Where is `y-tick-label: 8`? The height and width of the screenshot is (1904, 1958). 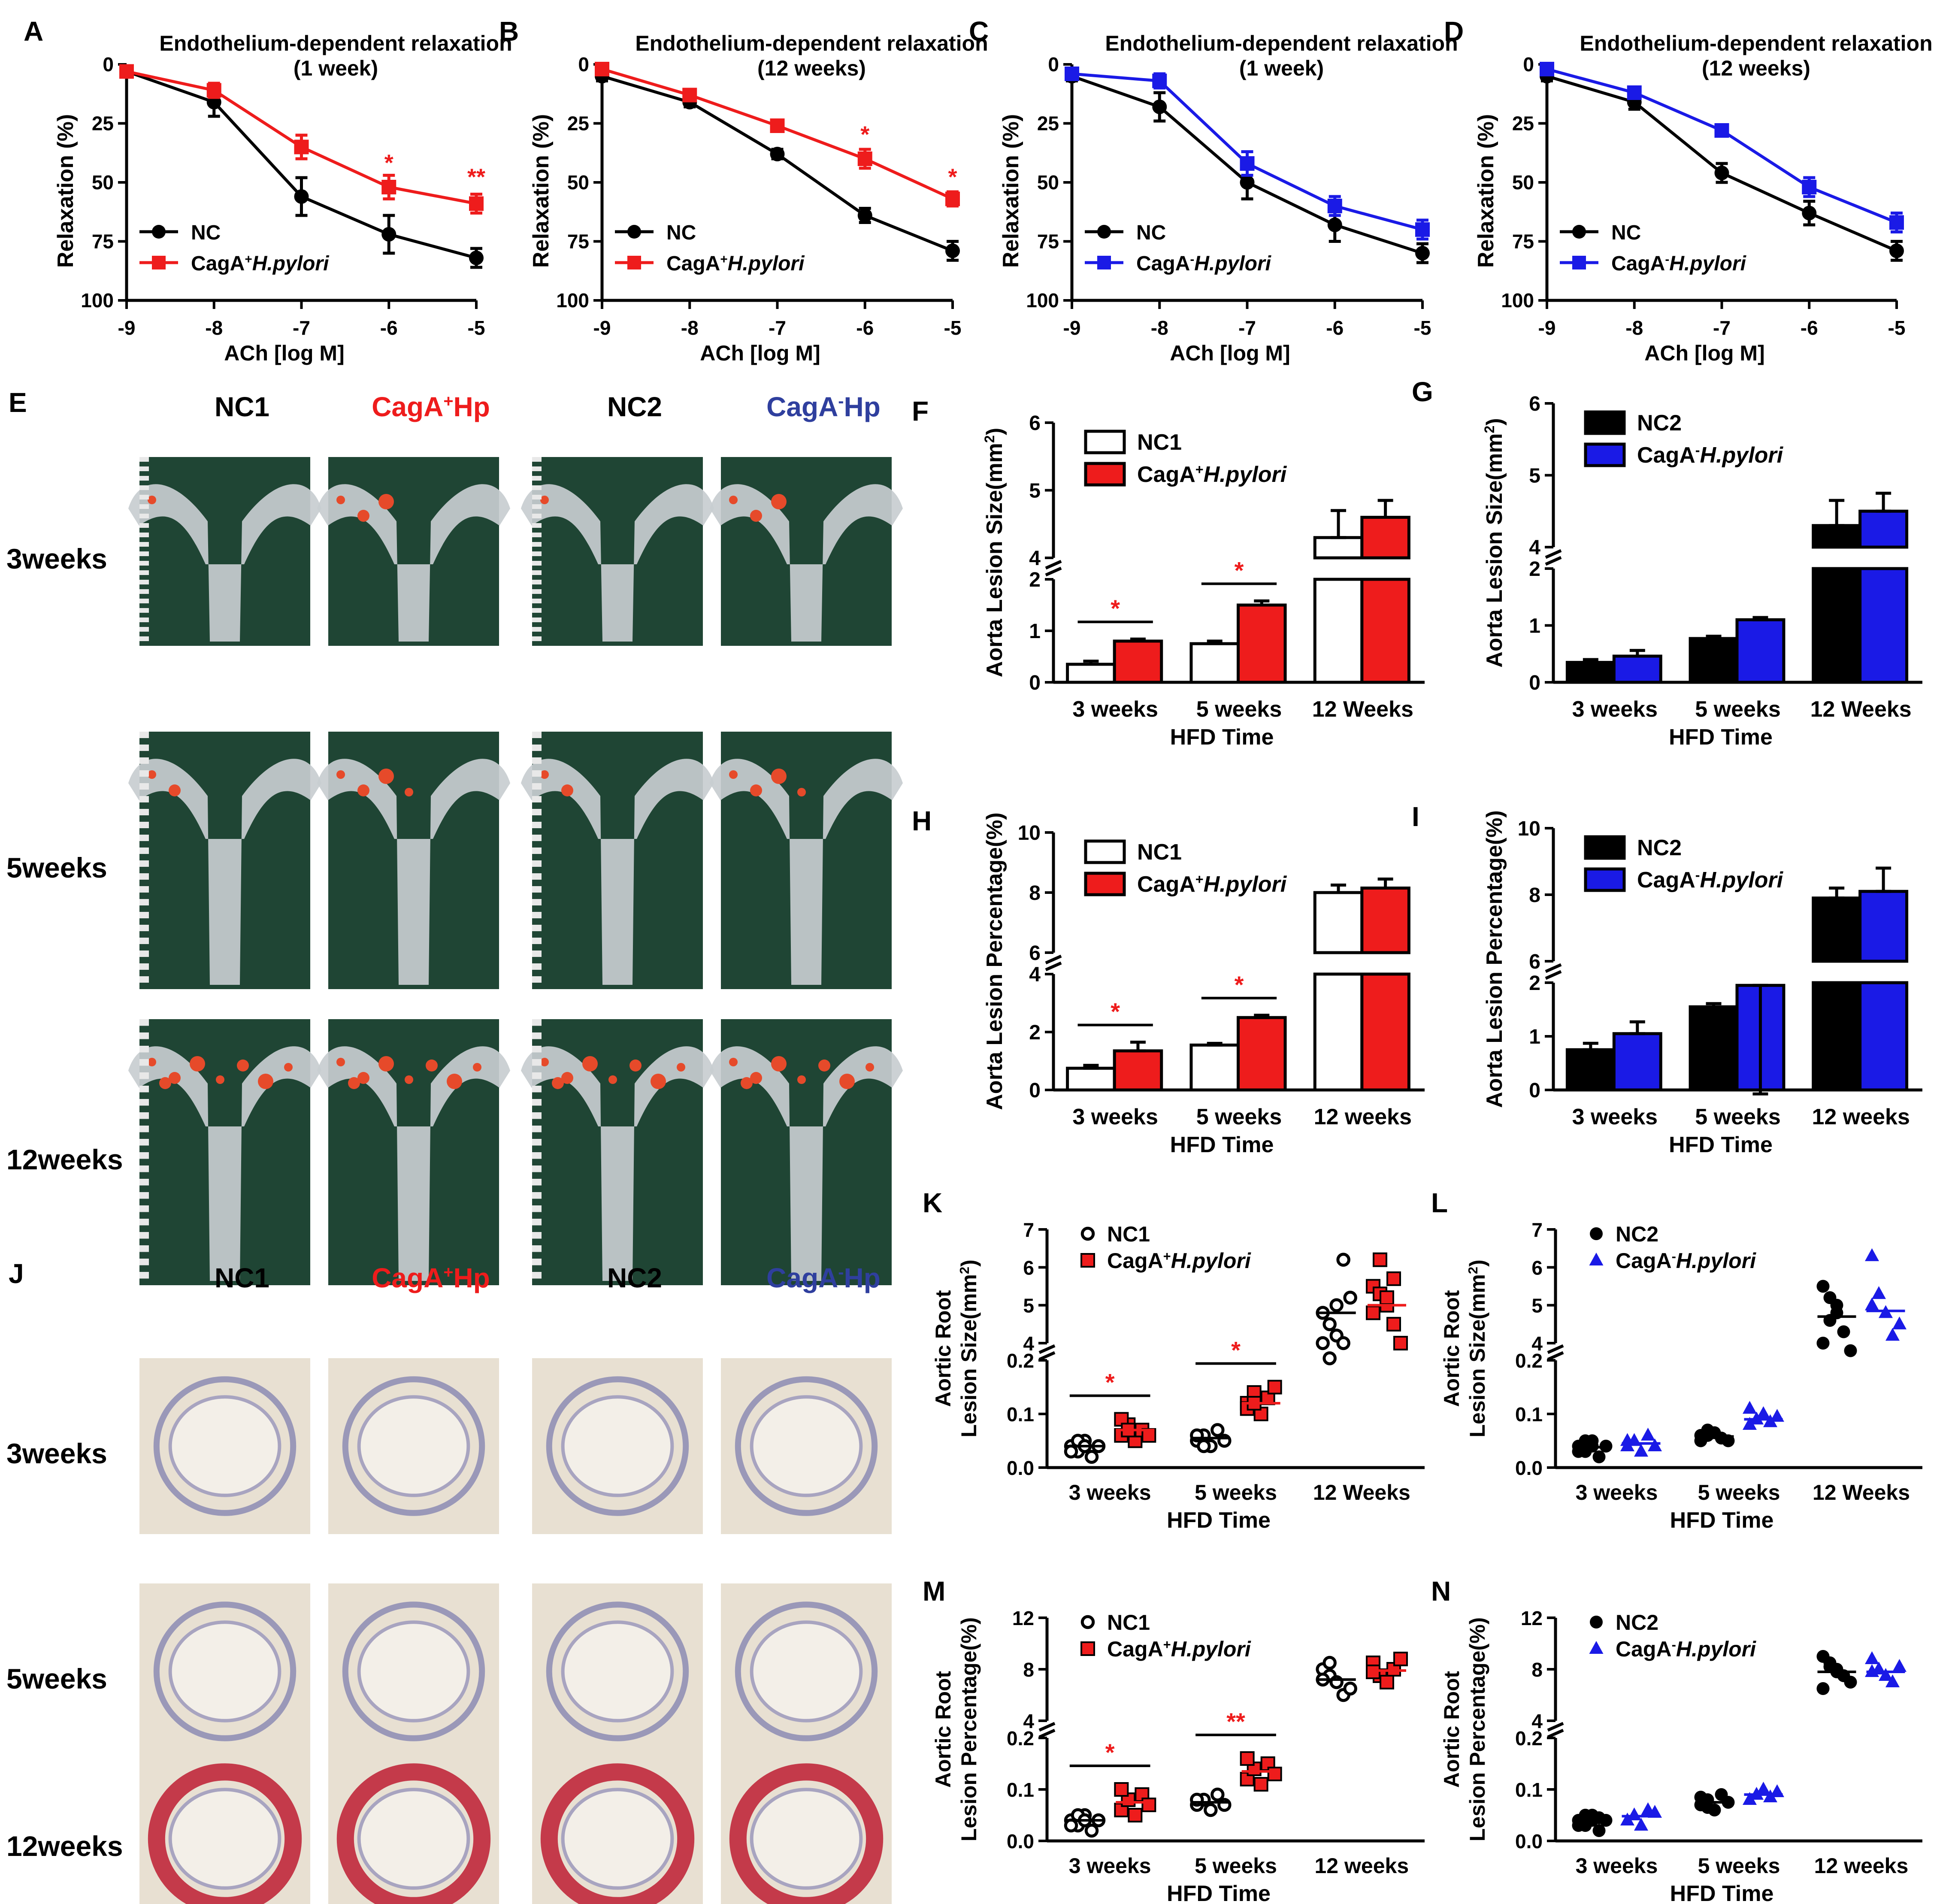
y-tick-label: 8 is located at coordinates (1035, 893).